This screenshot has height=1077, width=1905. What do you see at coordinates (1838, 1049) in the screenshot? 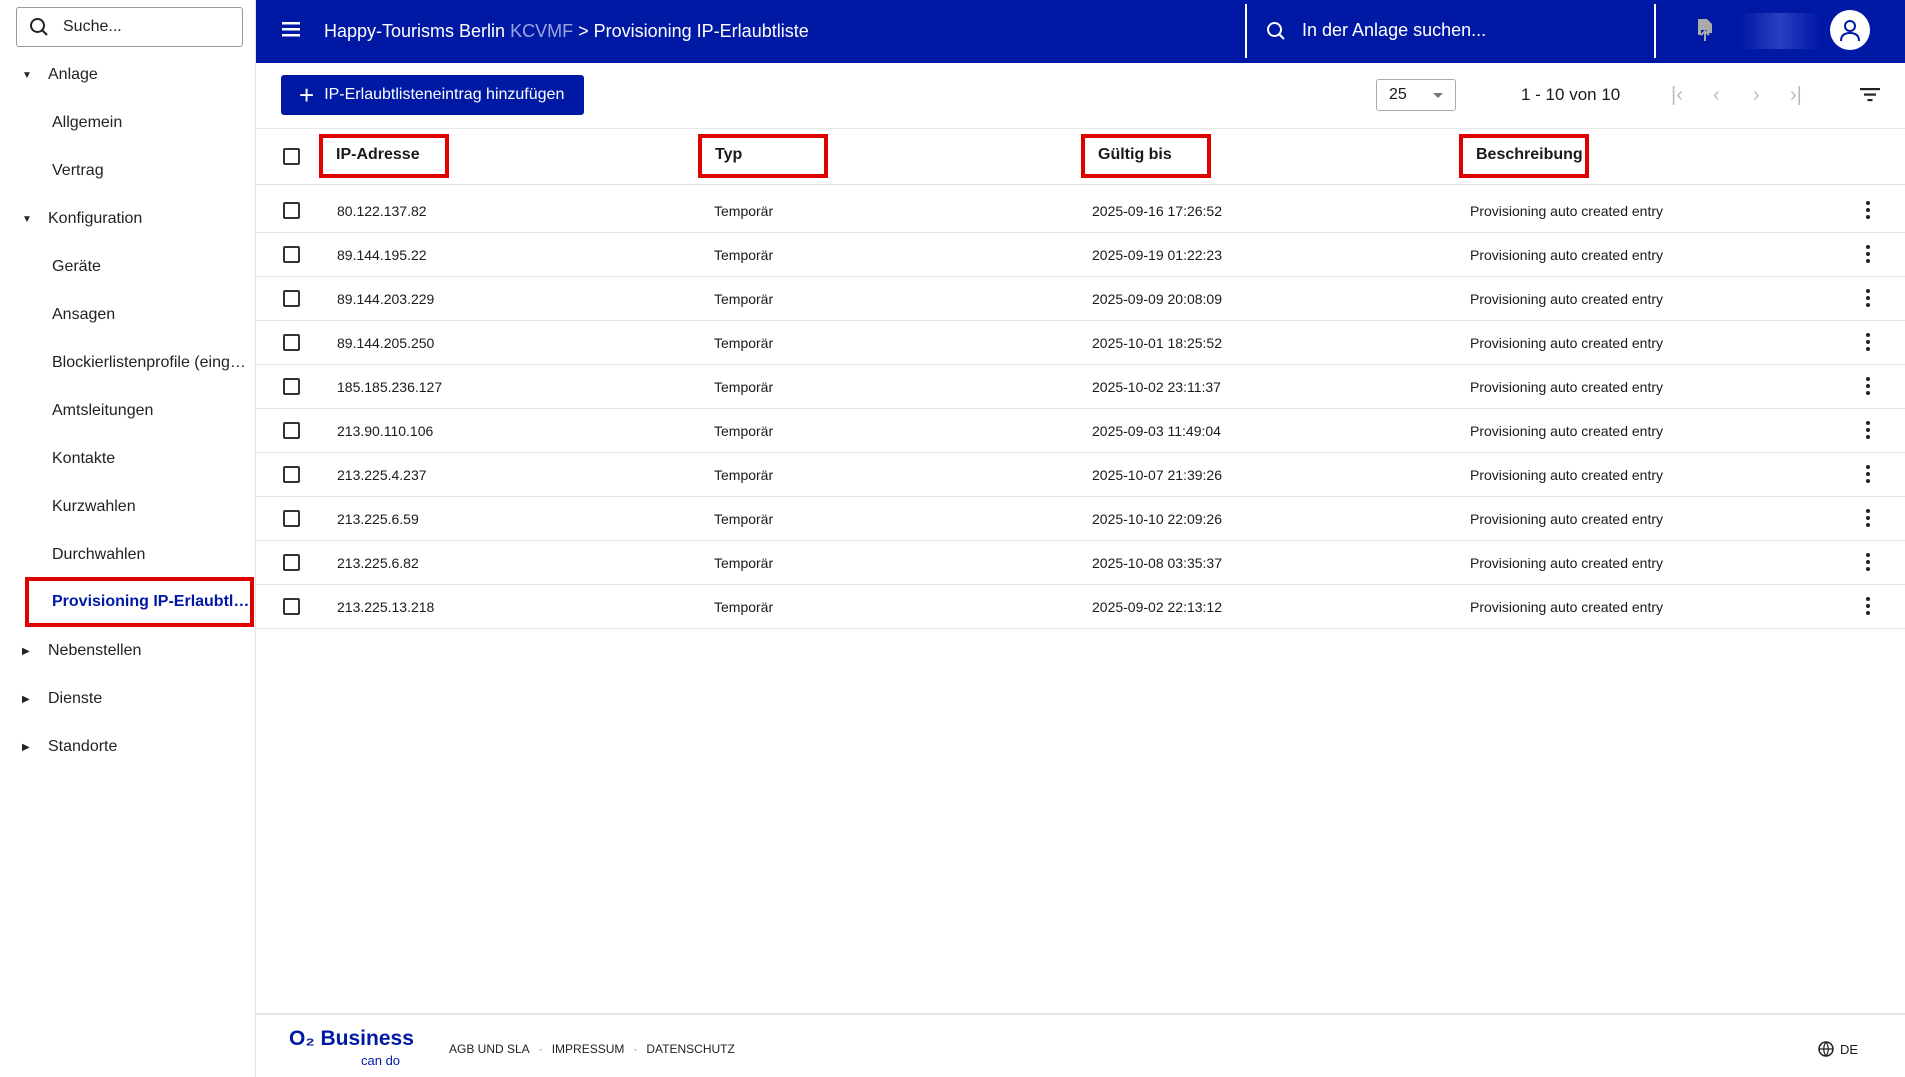
I see `language-selector: DE` at bounding box center [1838, 1049].